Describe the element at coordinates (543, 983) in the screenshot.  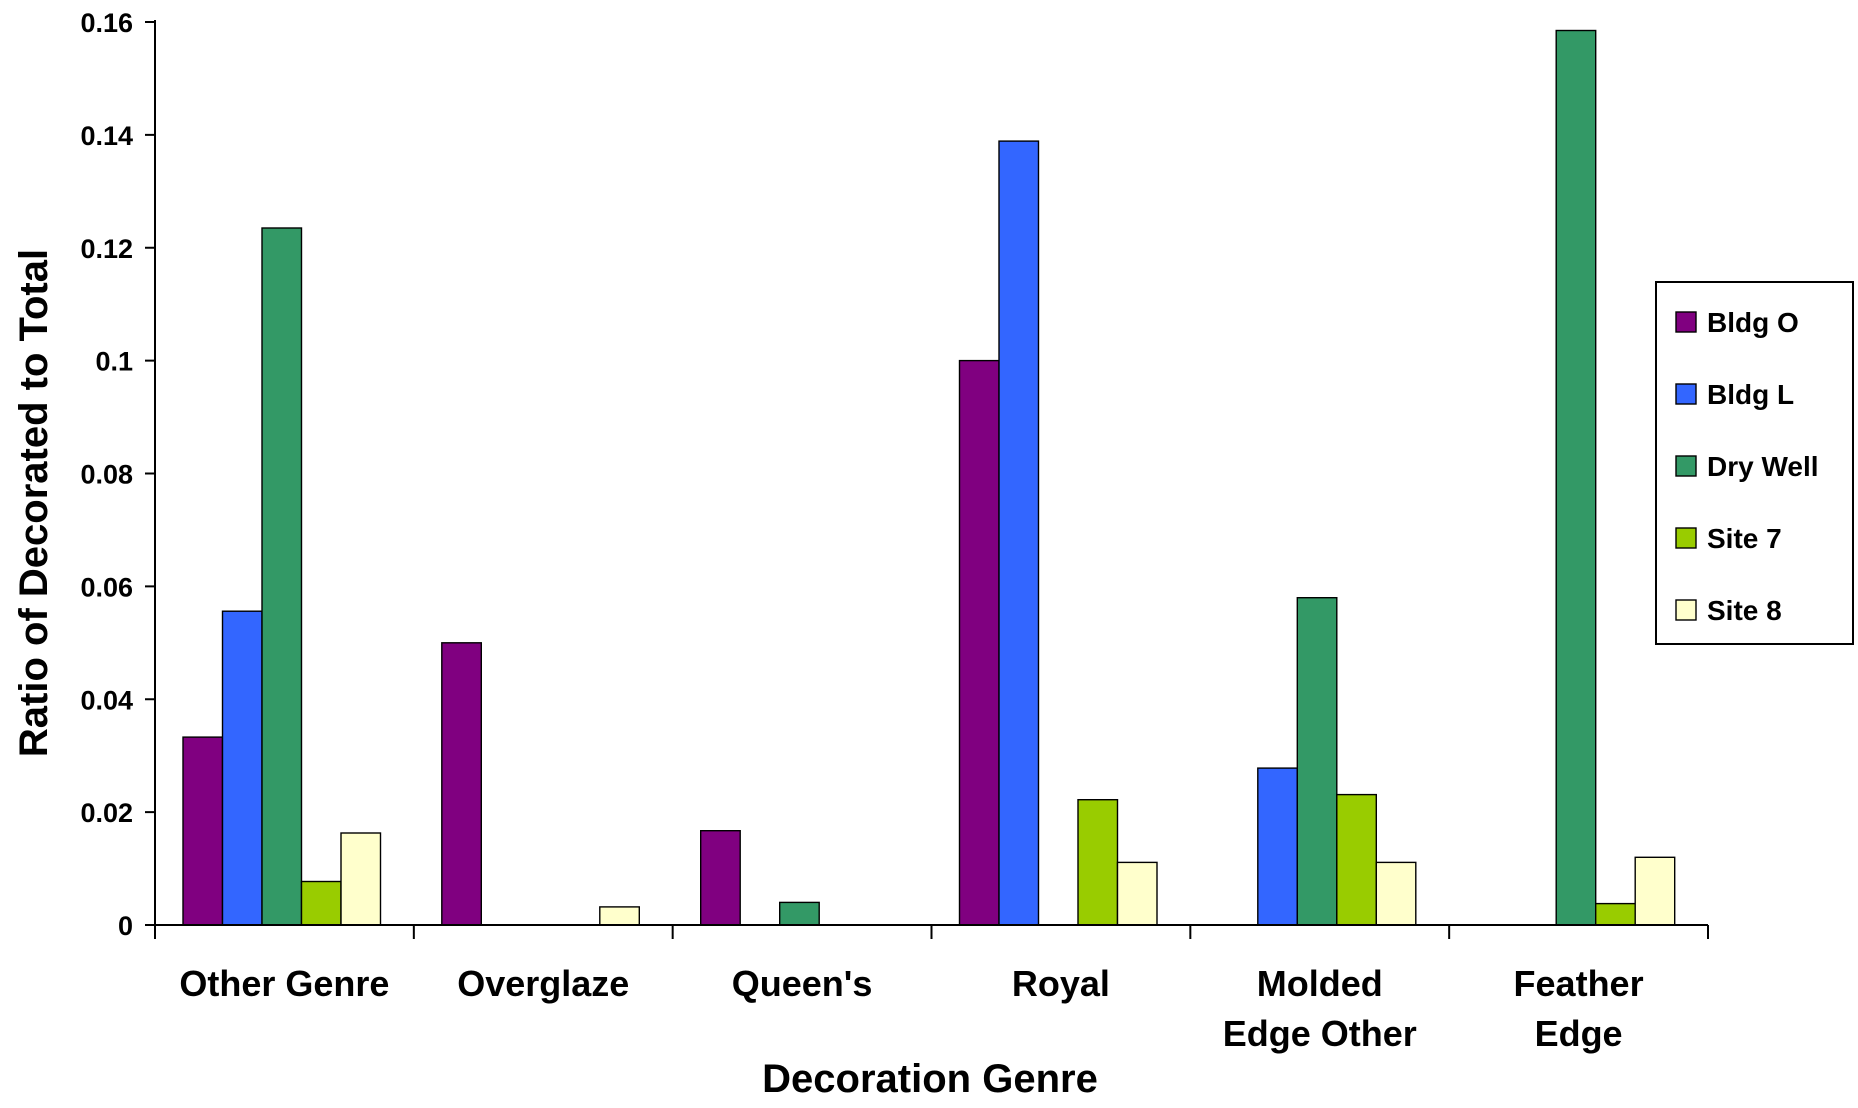
I see `x-category-label: Overglaze` at that location.